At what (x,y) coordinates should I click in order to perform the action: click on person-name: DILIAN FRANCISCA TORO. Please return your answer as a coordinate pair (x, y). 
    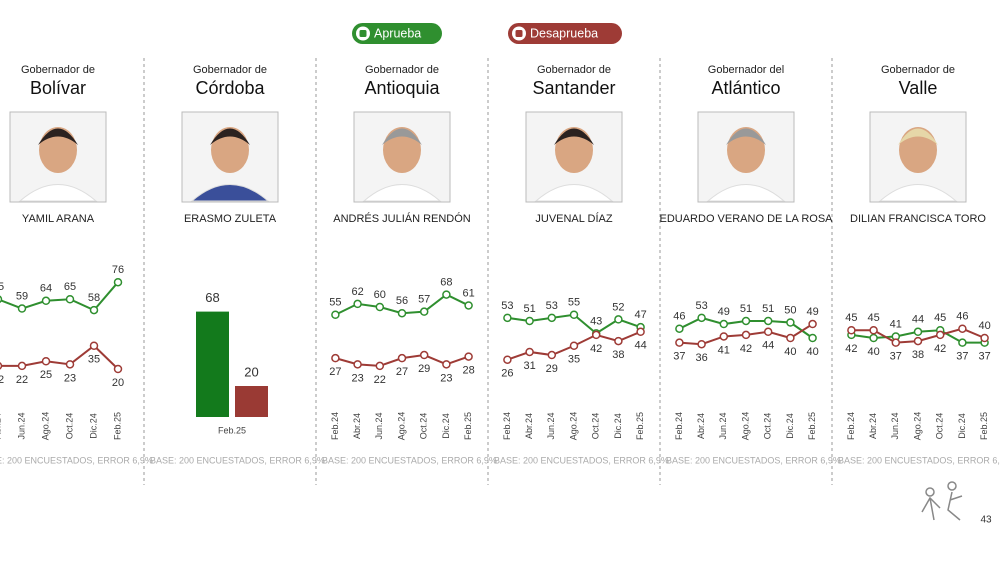
    Looking at the image, I should click on (918, 219).